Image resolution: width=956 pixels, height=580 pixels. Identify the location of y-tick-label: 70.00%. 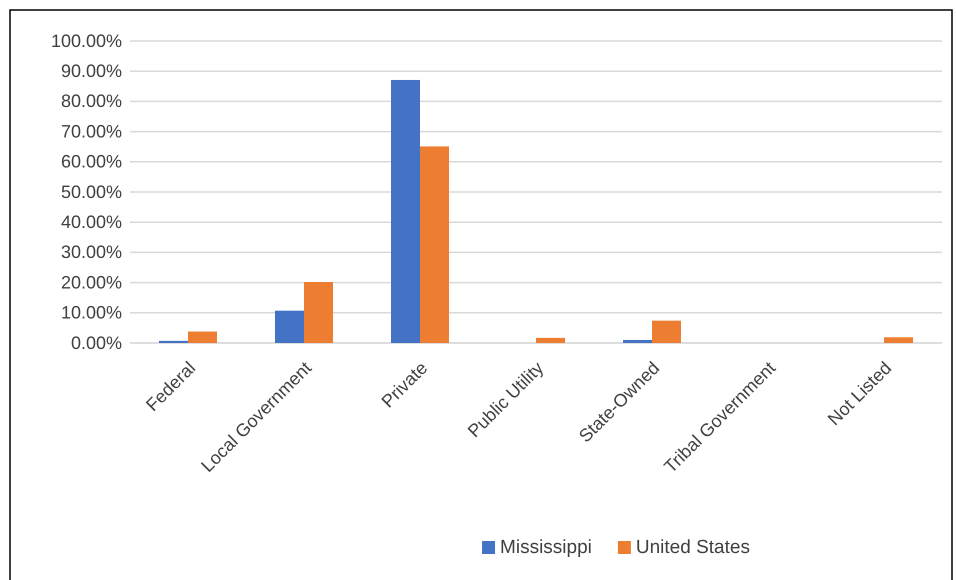
(91, 131).